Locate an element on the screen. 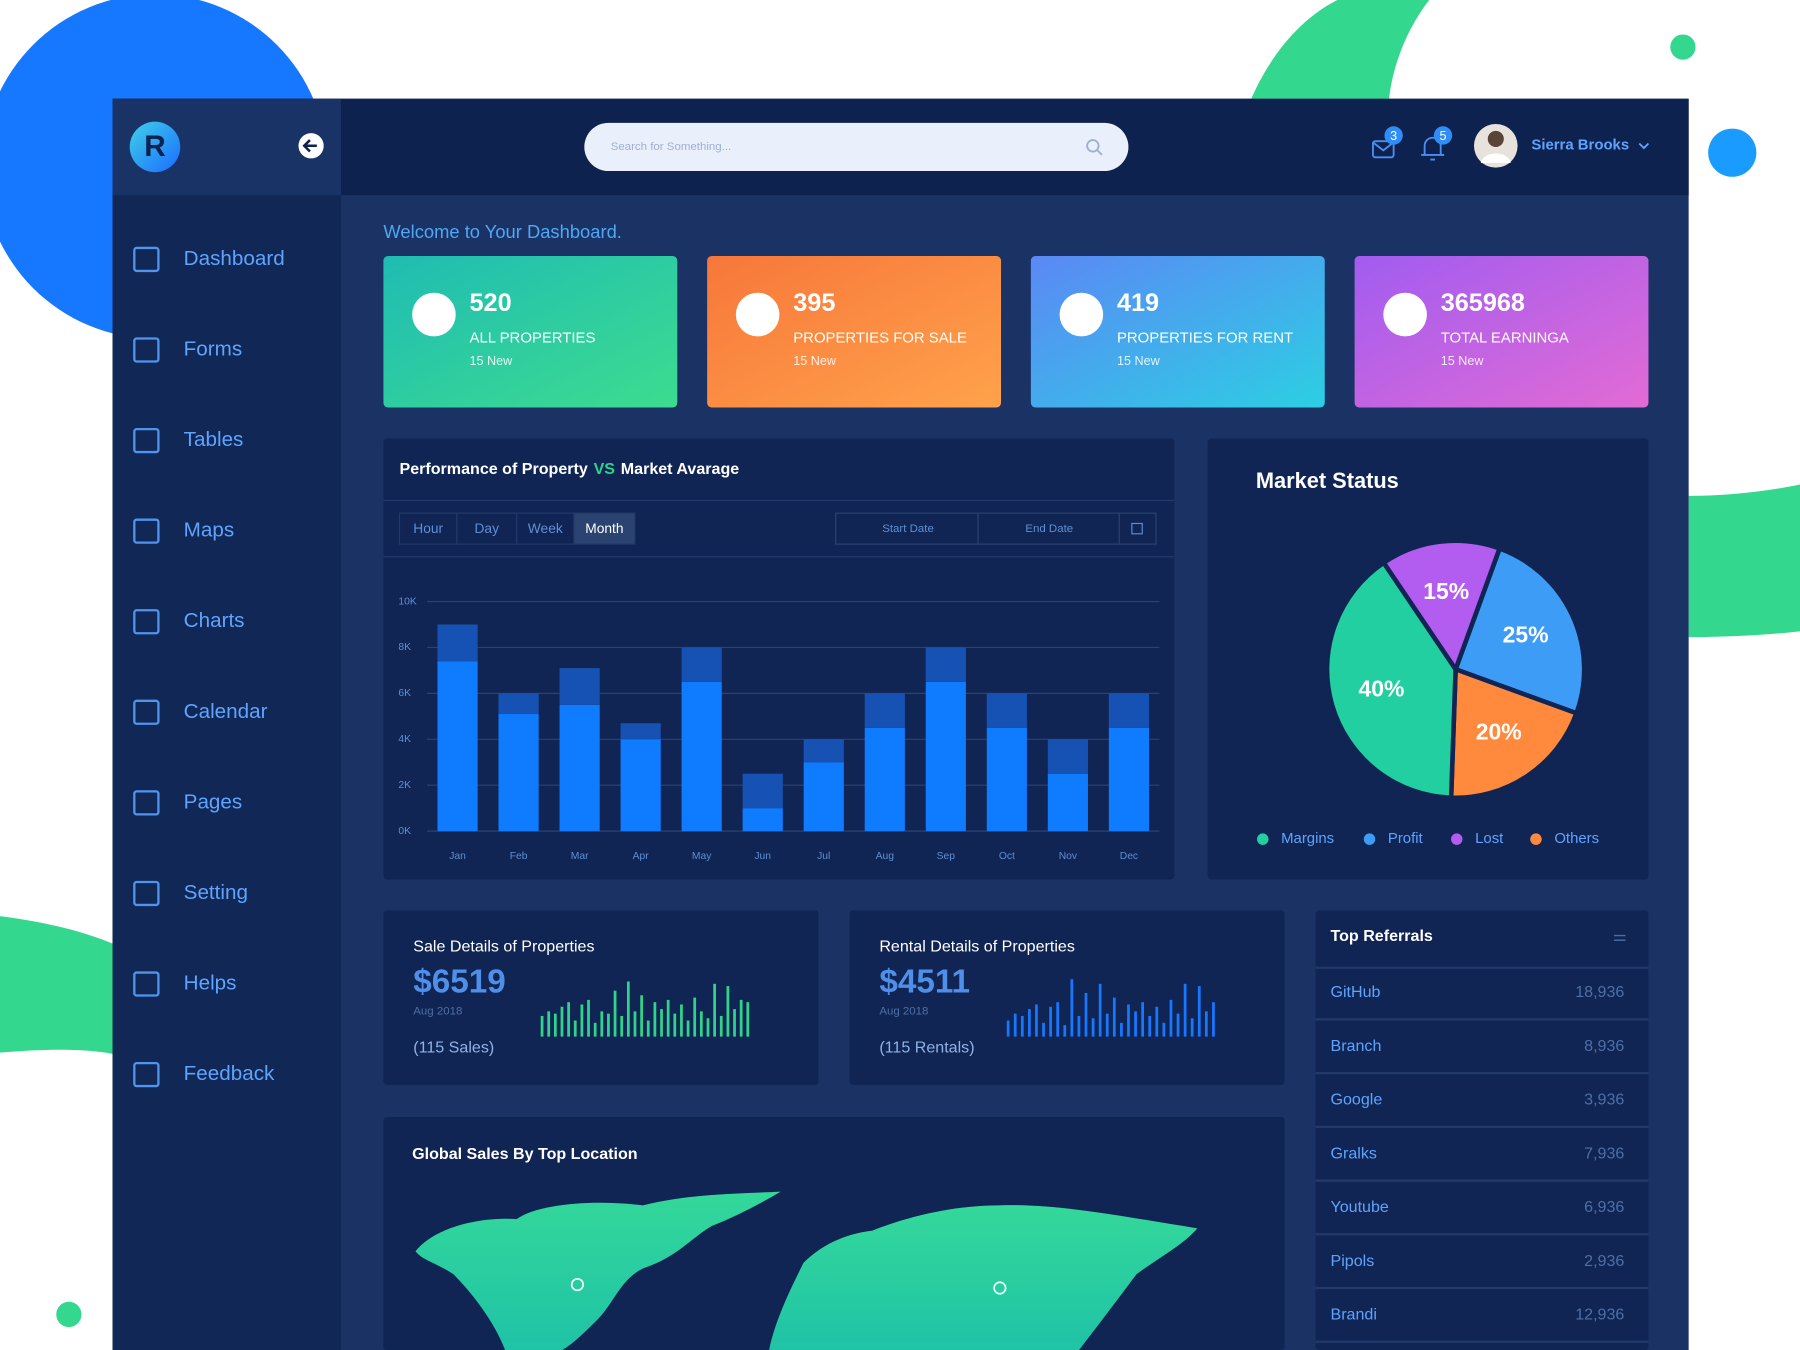 The height and width of the screenshot is (1350, 1800). mail-icon is located at coordinates (1383, 149).